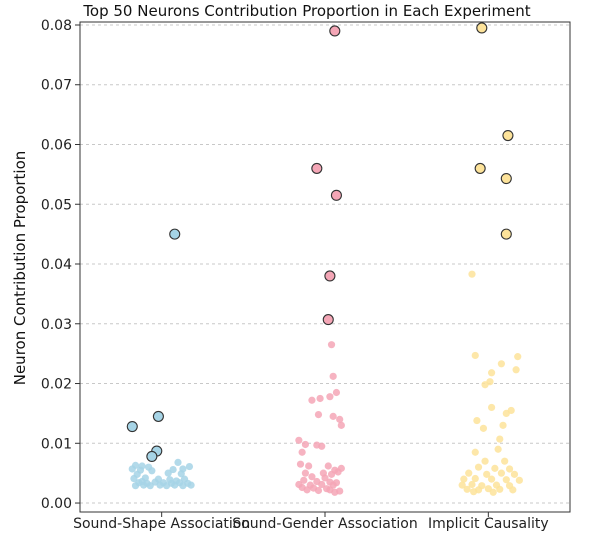 The width and height of the screenshot is (595, 533). Describe the element at coordinates (56, 205) in the screenshot. I see `y-tick-label: 0.05` at that location.